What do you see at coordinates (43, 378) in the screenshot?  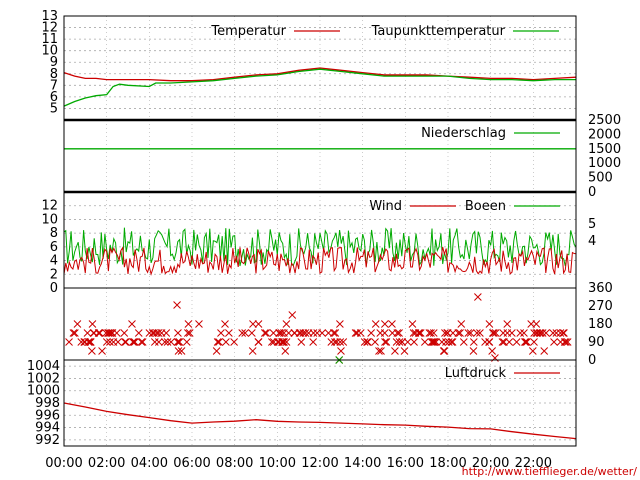 I see `y-tick-label: 1002` at bounding box center [43, 378].